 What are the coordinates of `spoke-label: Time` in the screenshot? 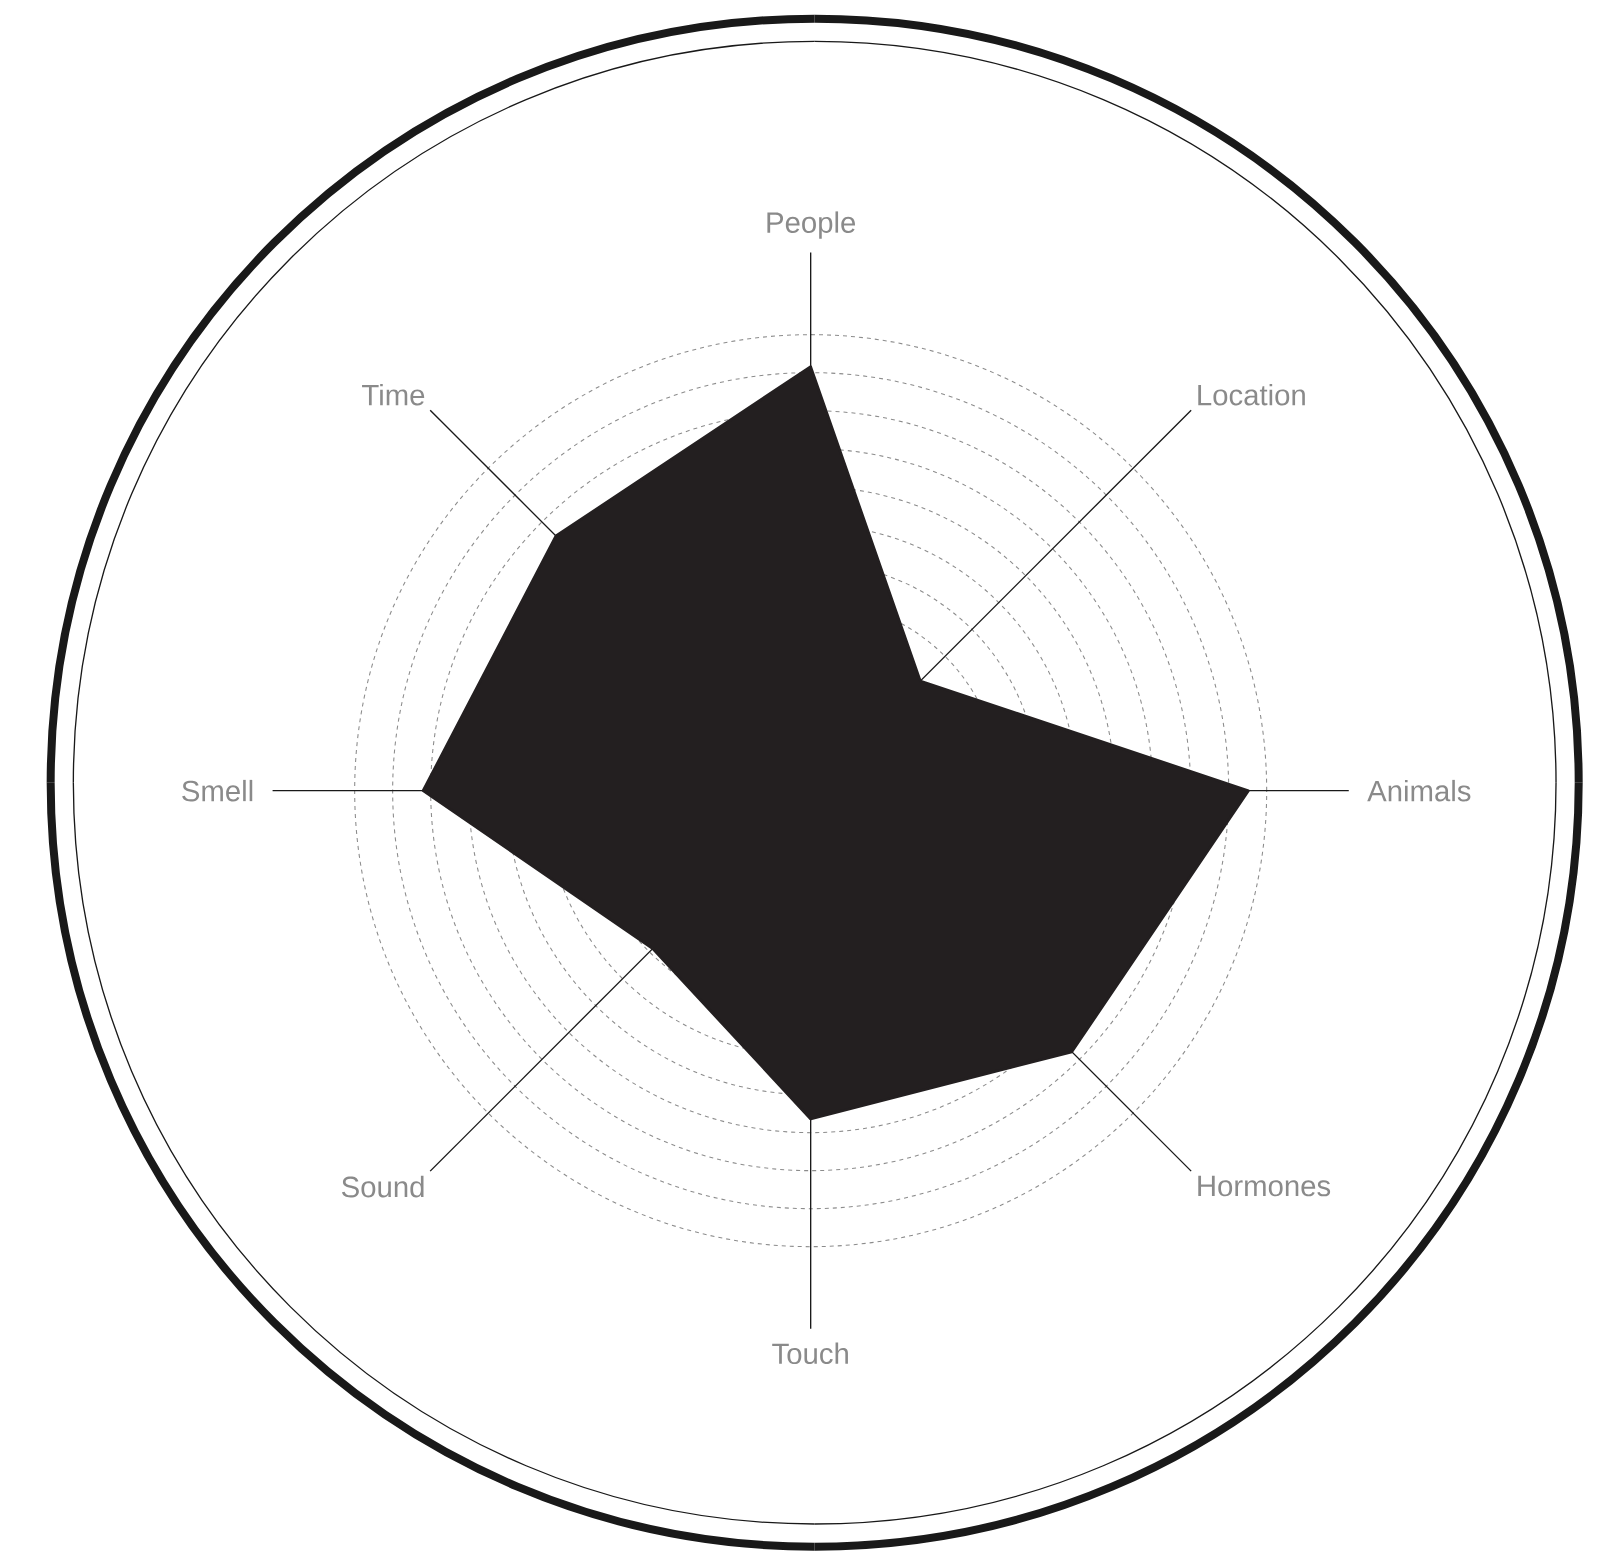 It's located at (393, 394).